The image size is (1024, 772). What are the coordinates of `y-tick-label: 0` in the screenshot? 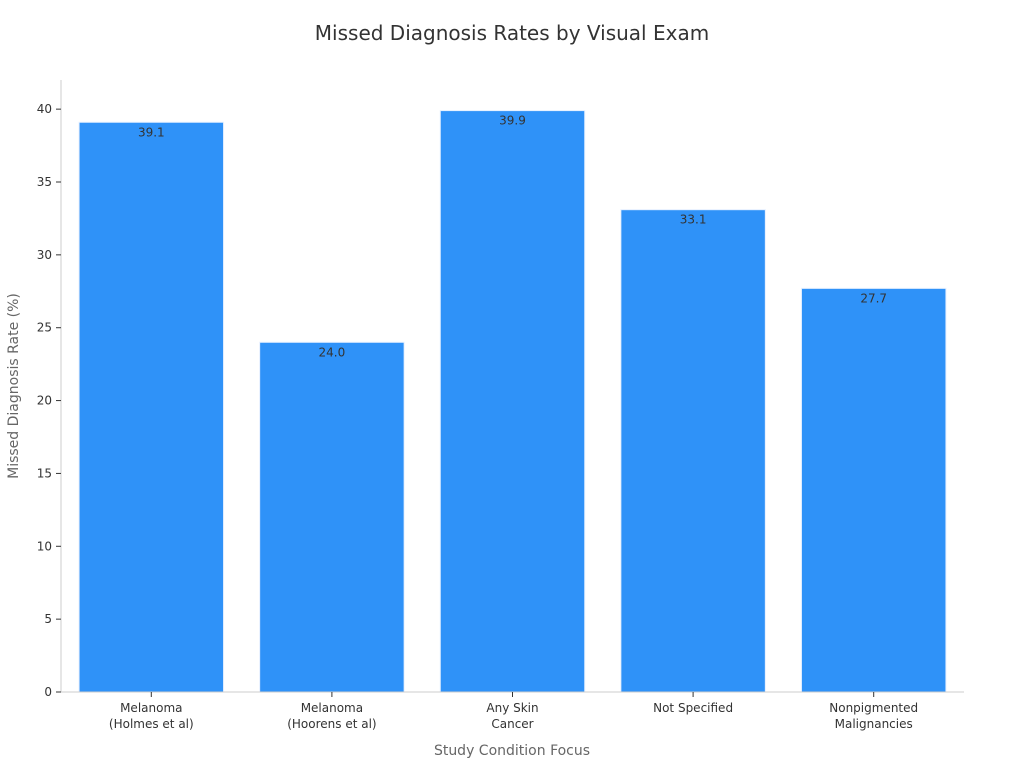 It's located at (48, 692).